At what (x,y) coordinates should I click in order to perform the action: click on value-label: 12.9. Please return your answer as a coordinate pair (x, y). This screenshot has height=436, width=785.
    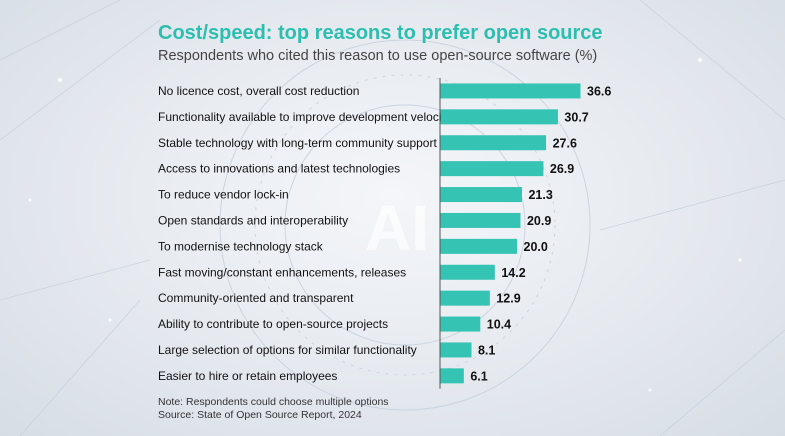
    Looking at the image, I should click on (508, 299).